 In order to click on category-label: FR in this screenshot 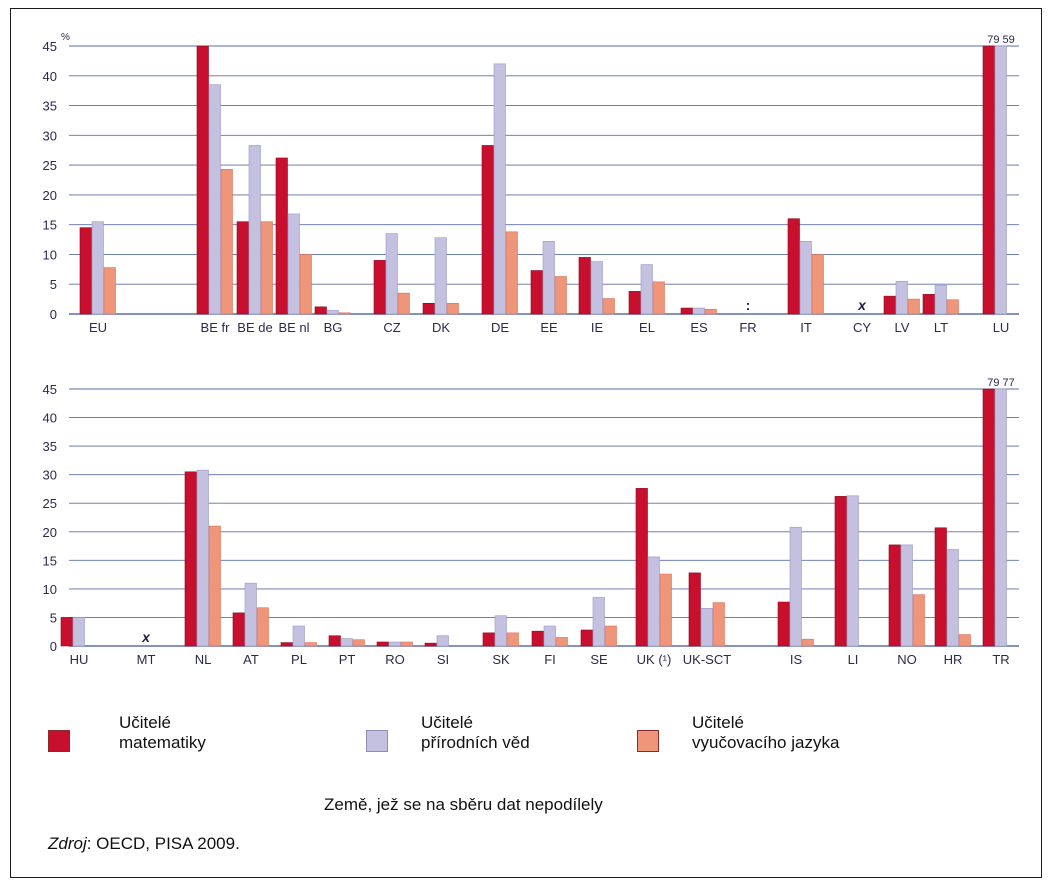, I will do `click(747, 327)`.